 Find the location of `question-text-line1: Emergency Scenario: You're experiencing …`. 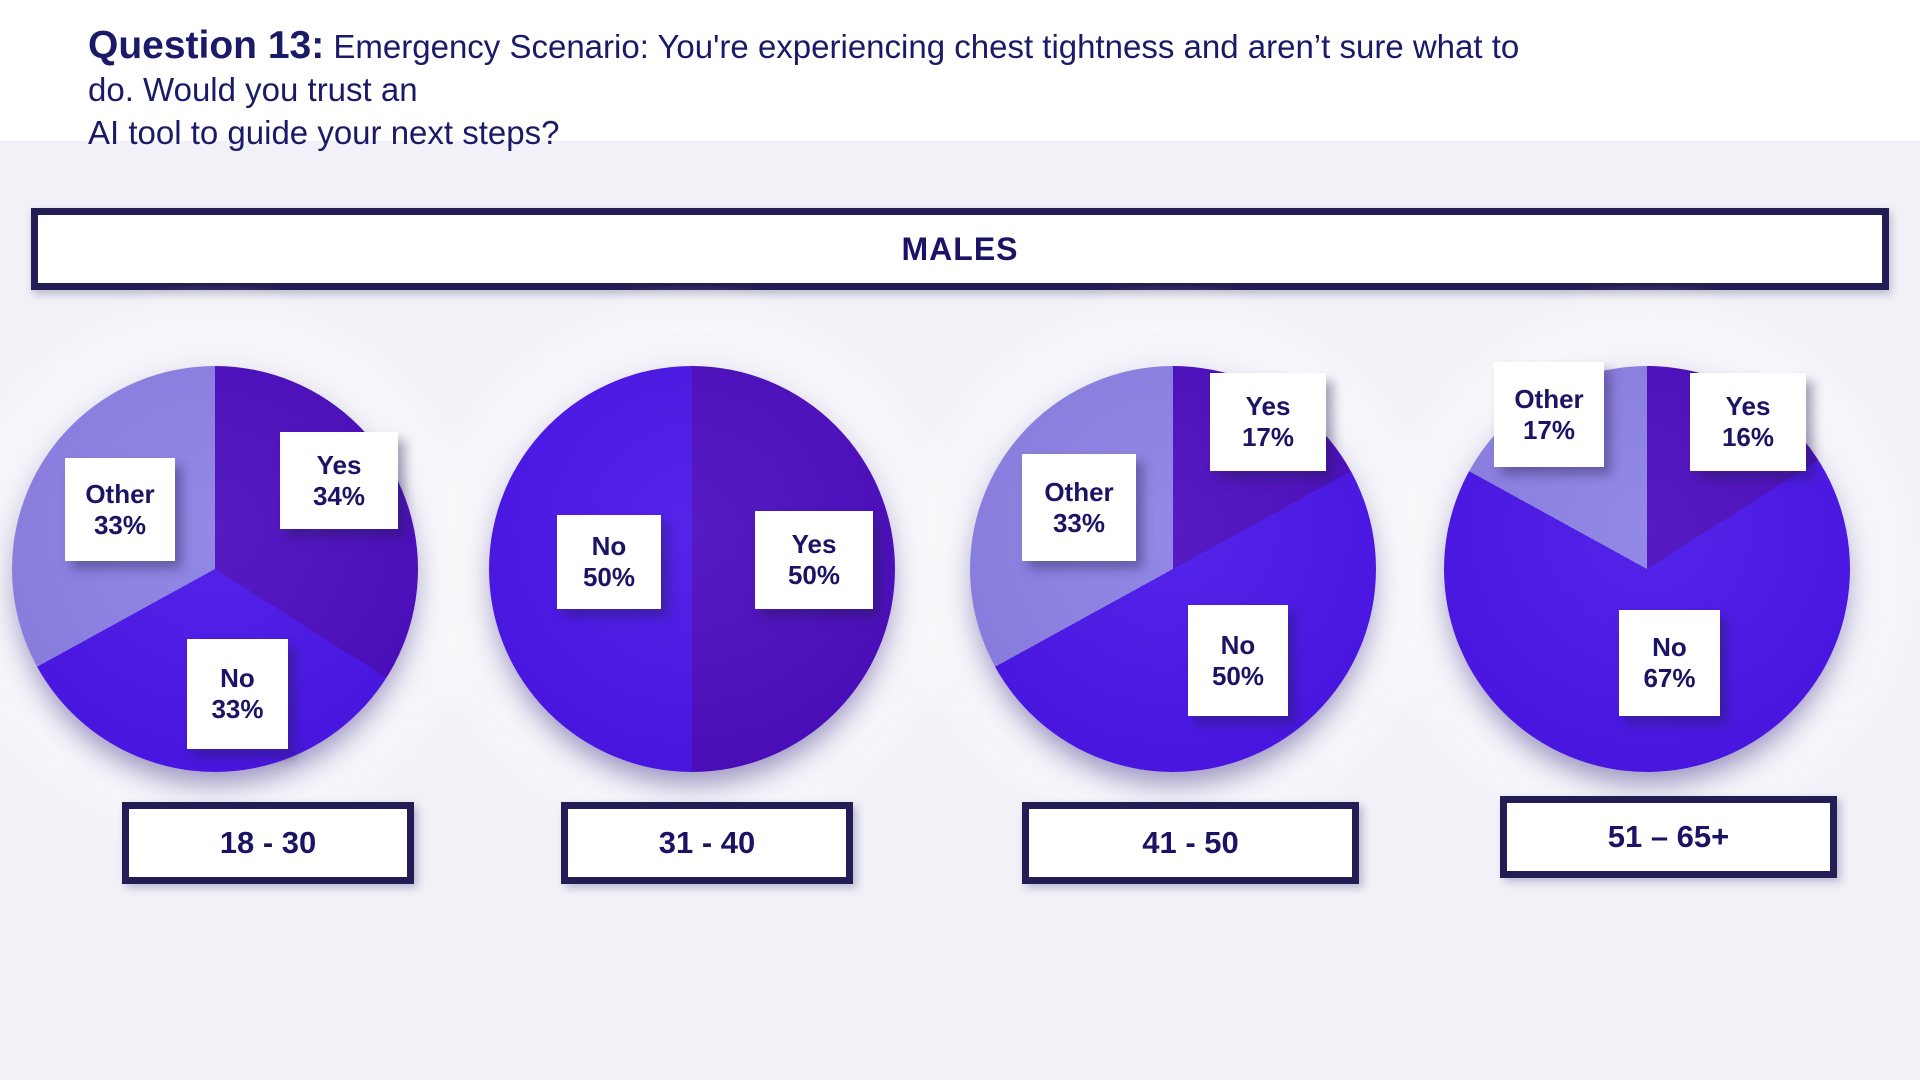

question-text-line1: Emergency Scenario: You're experiencing … is located at coordinates (804, 68).